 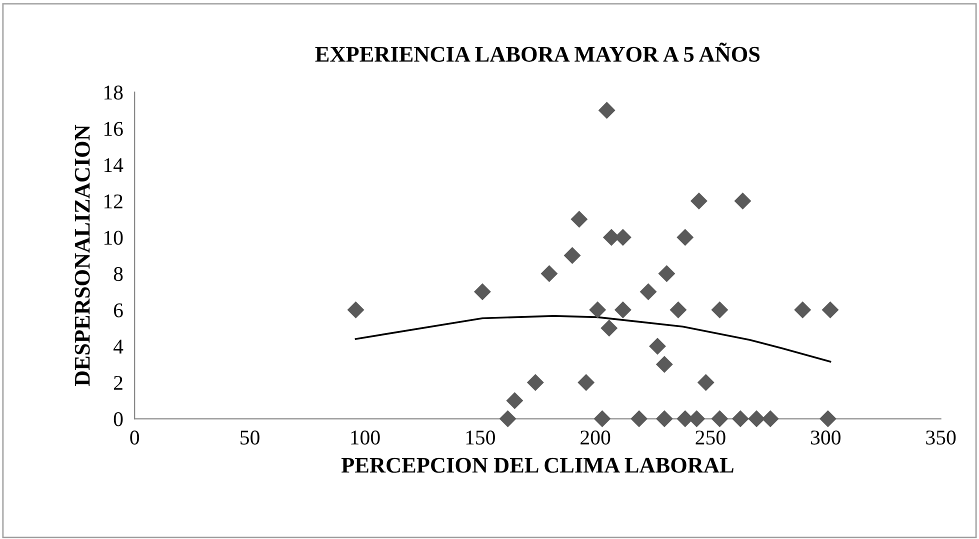 I want to click on y-tick-label: 6, so click(x=118, y=310).